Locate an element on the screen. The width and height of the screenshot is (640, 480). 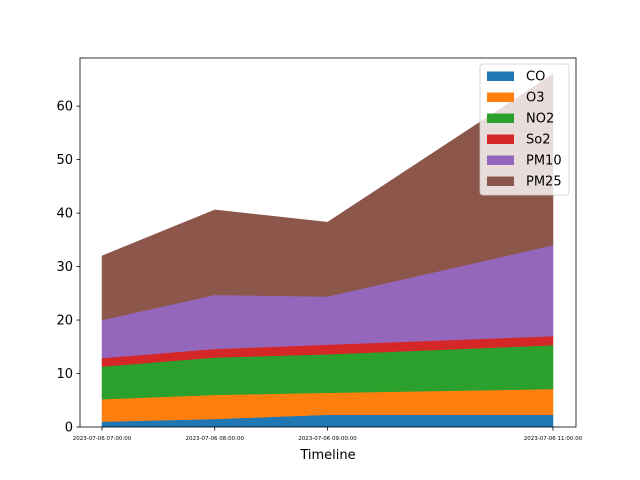
y-tick-label: 40 is located at coordinates (64, 214).